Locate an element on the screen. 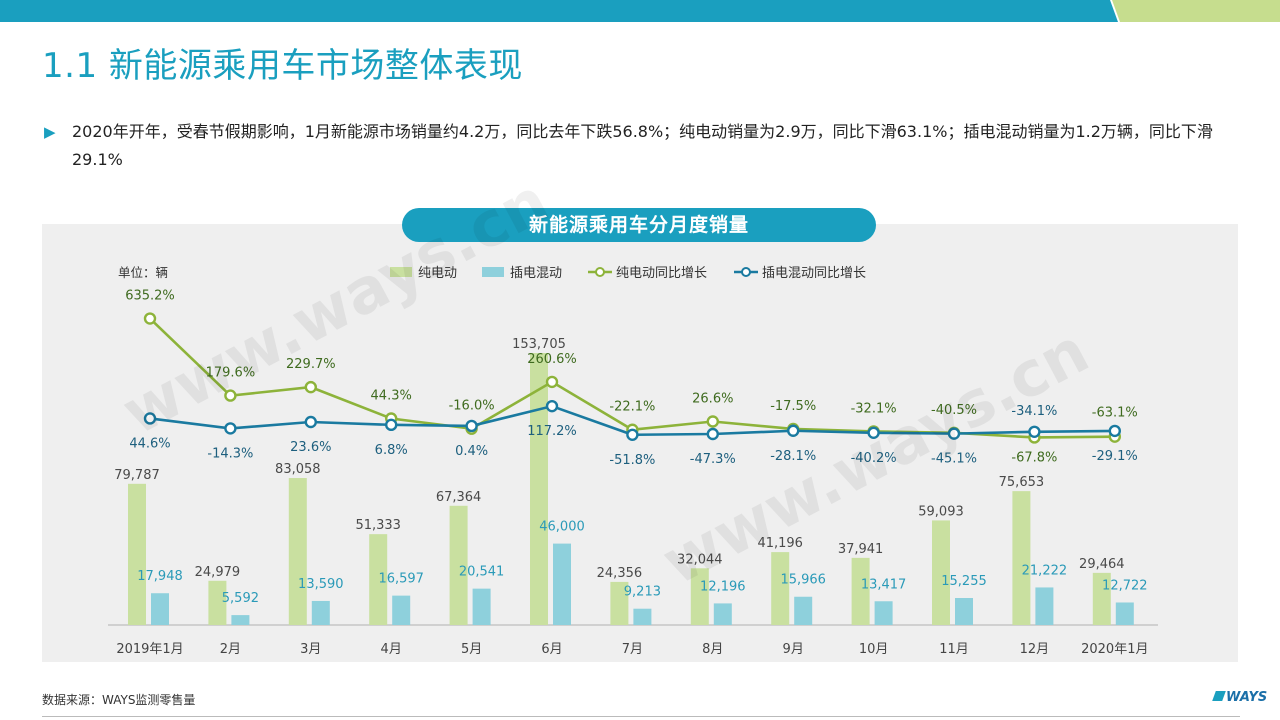  phev-growth-label: -28.1% is located at coordinates (793, 456).